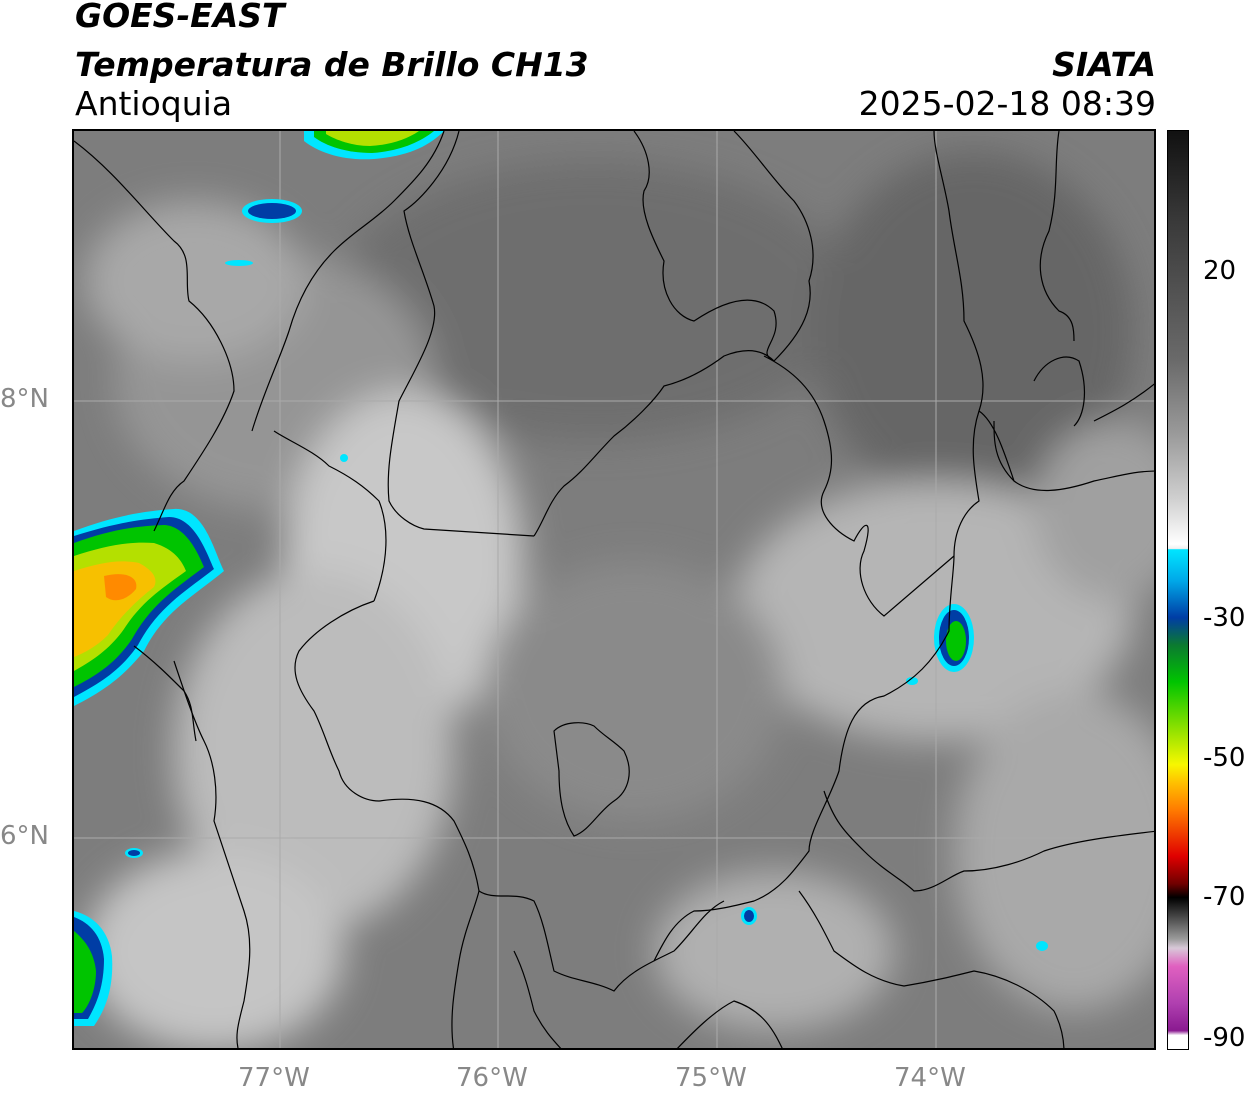 The height and width of the screenshot is (1099, 1252). What do you see at coordinates (274, 1078) in the screenshot?
I see `lon-label-77w: 77°W` at bounding box center [274, 1078].